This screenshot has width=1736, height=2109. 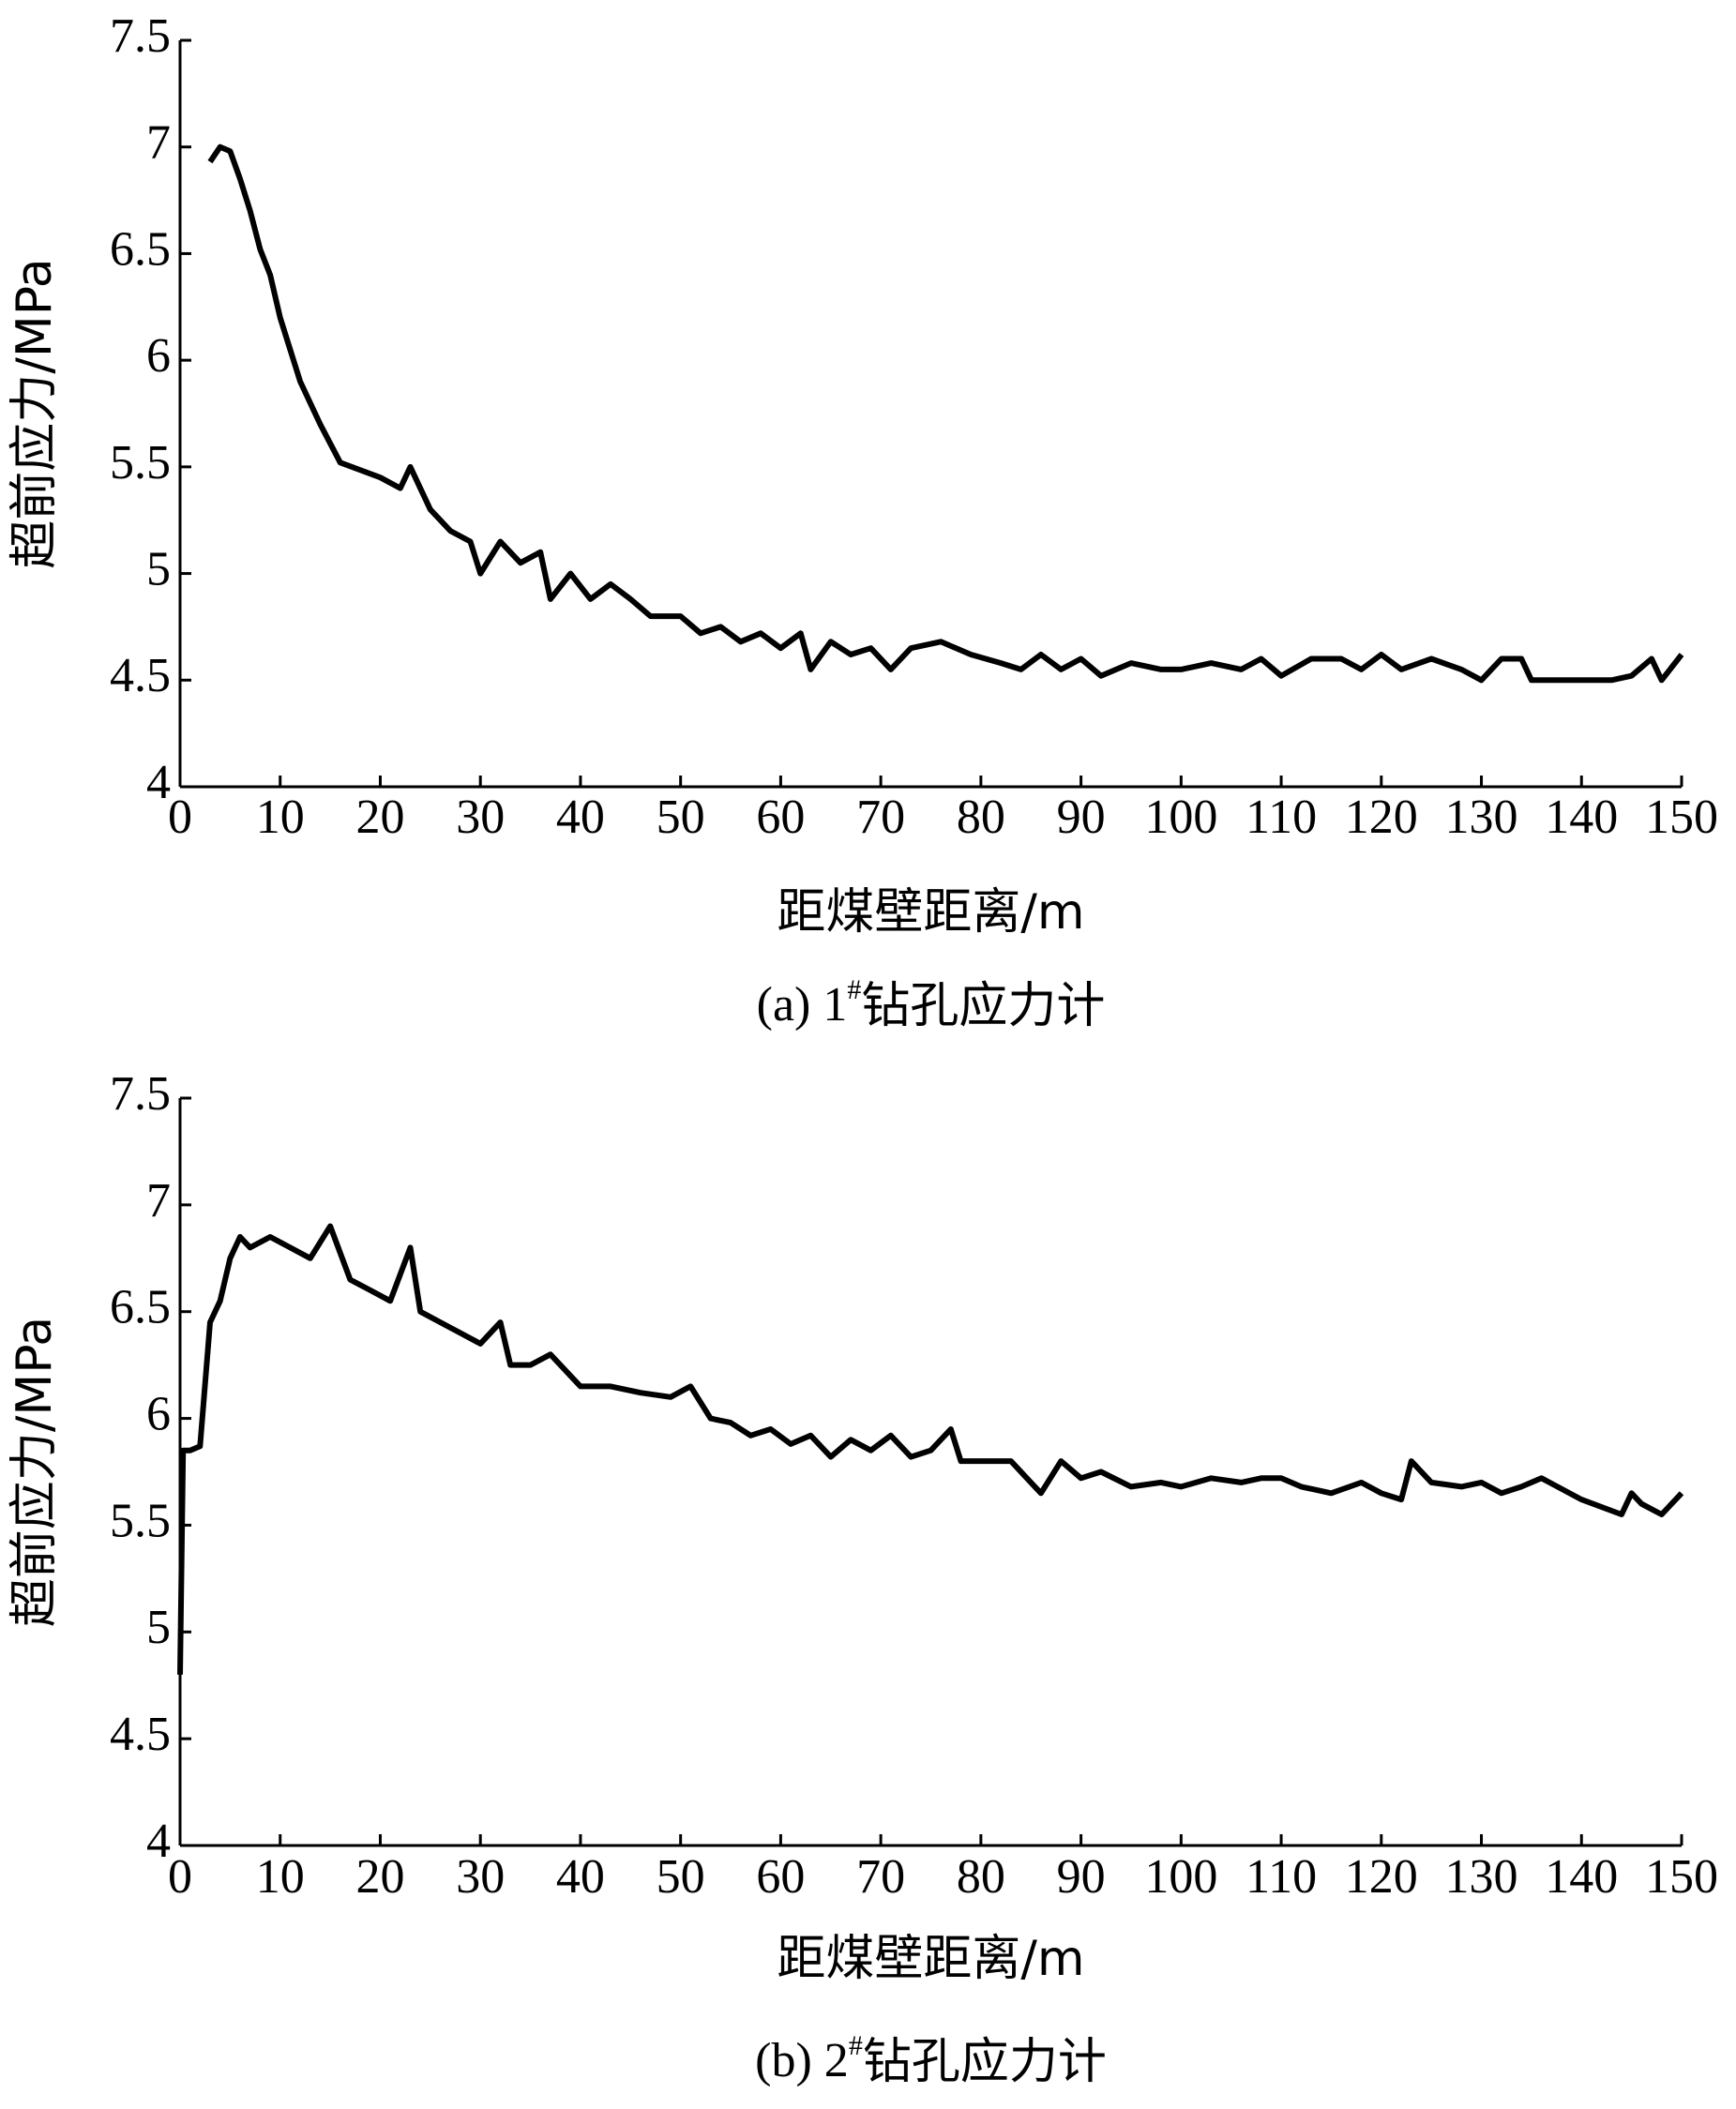 I want to click on caption: (a) 1#钻孔应力计, so click(x=931, y=1004).